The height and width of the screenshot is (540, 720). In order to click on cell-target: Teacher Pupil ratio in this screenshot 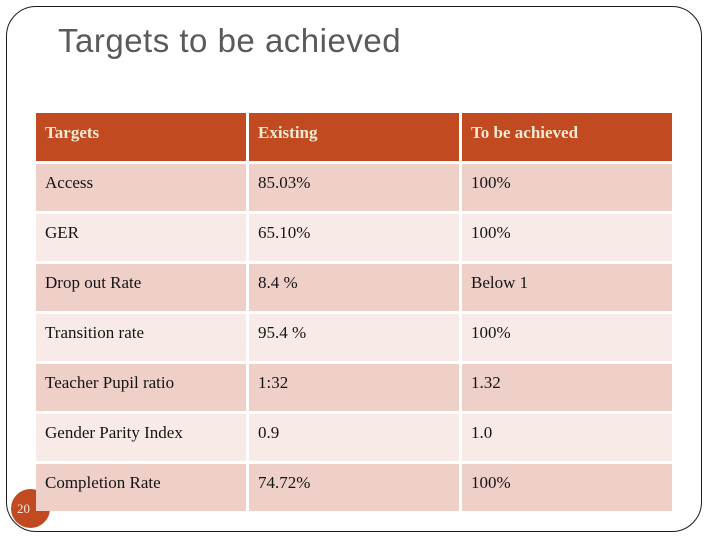, I will do `click(141, 387)`.